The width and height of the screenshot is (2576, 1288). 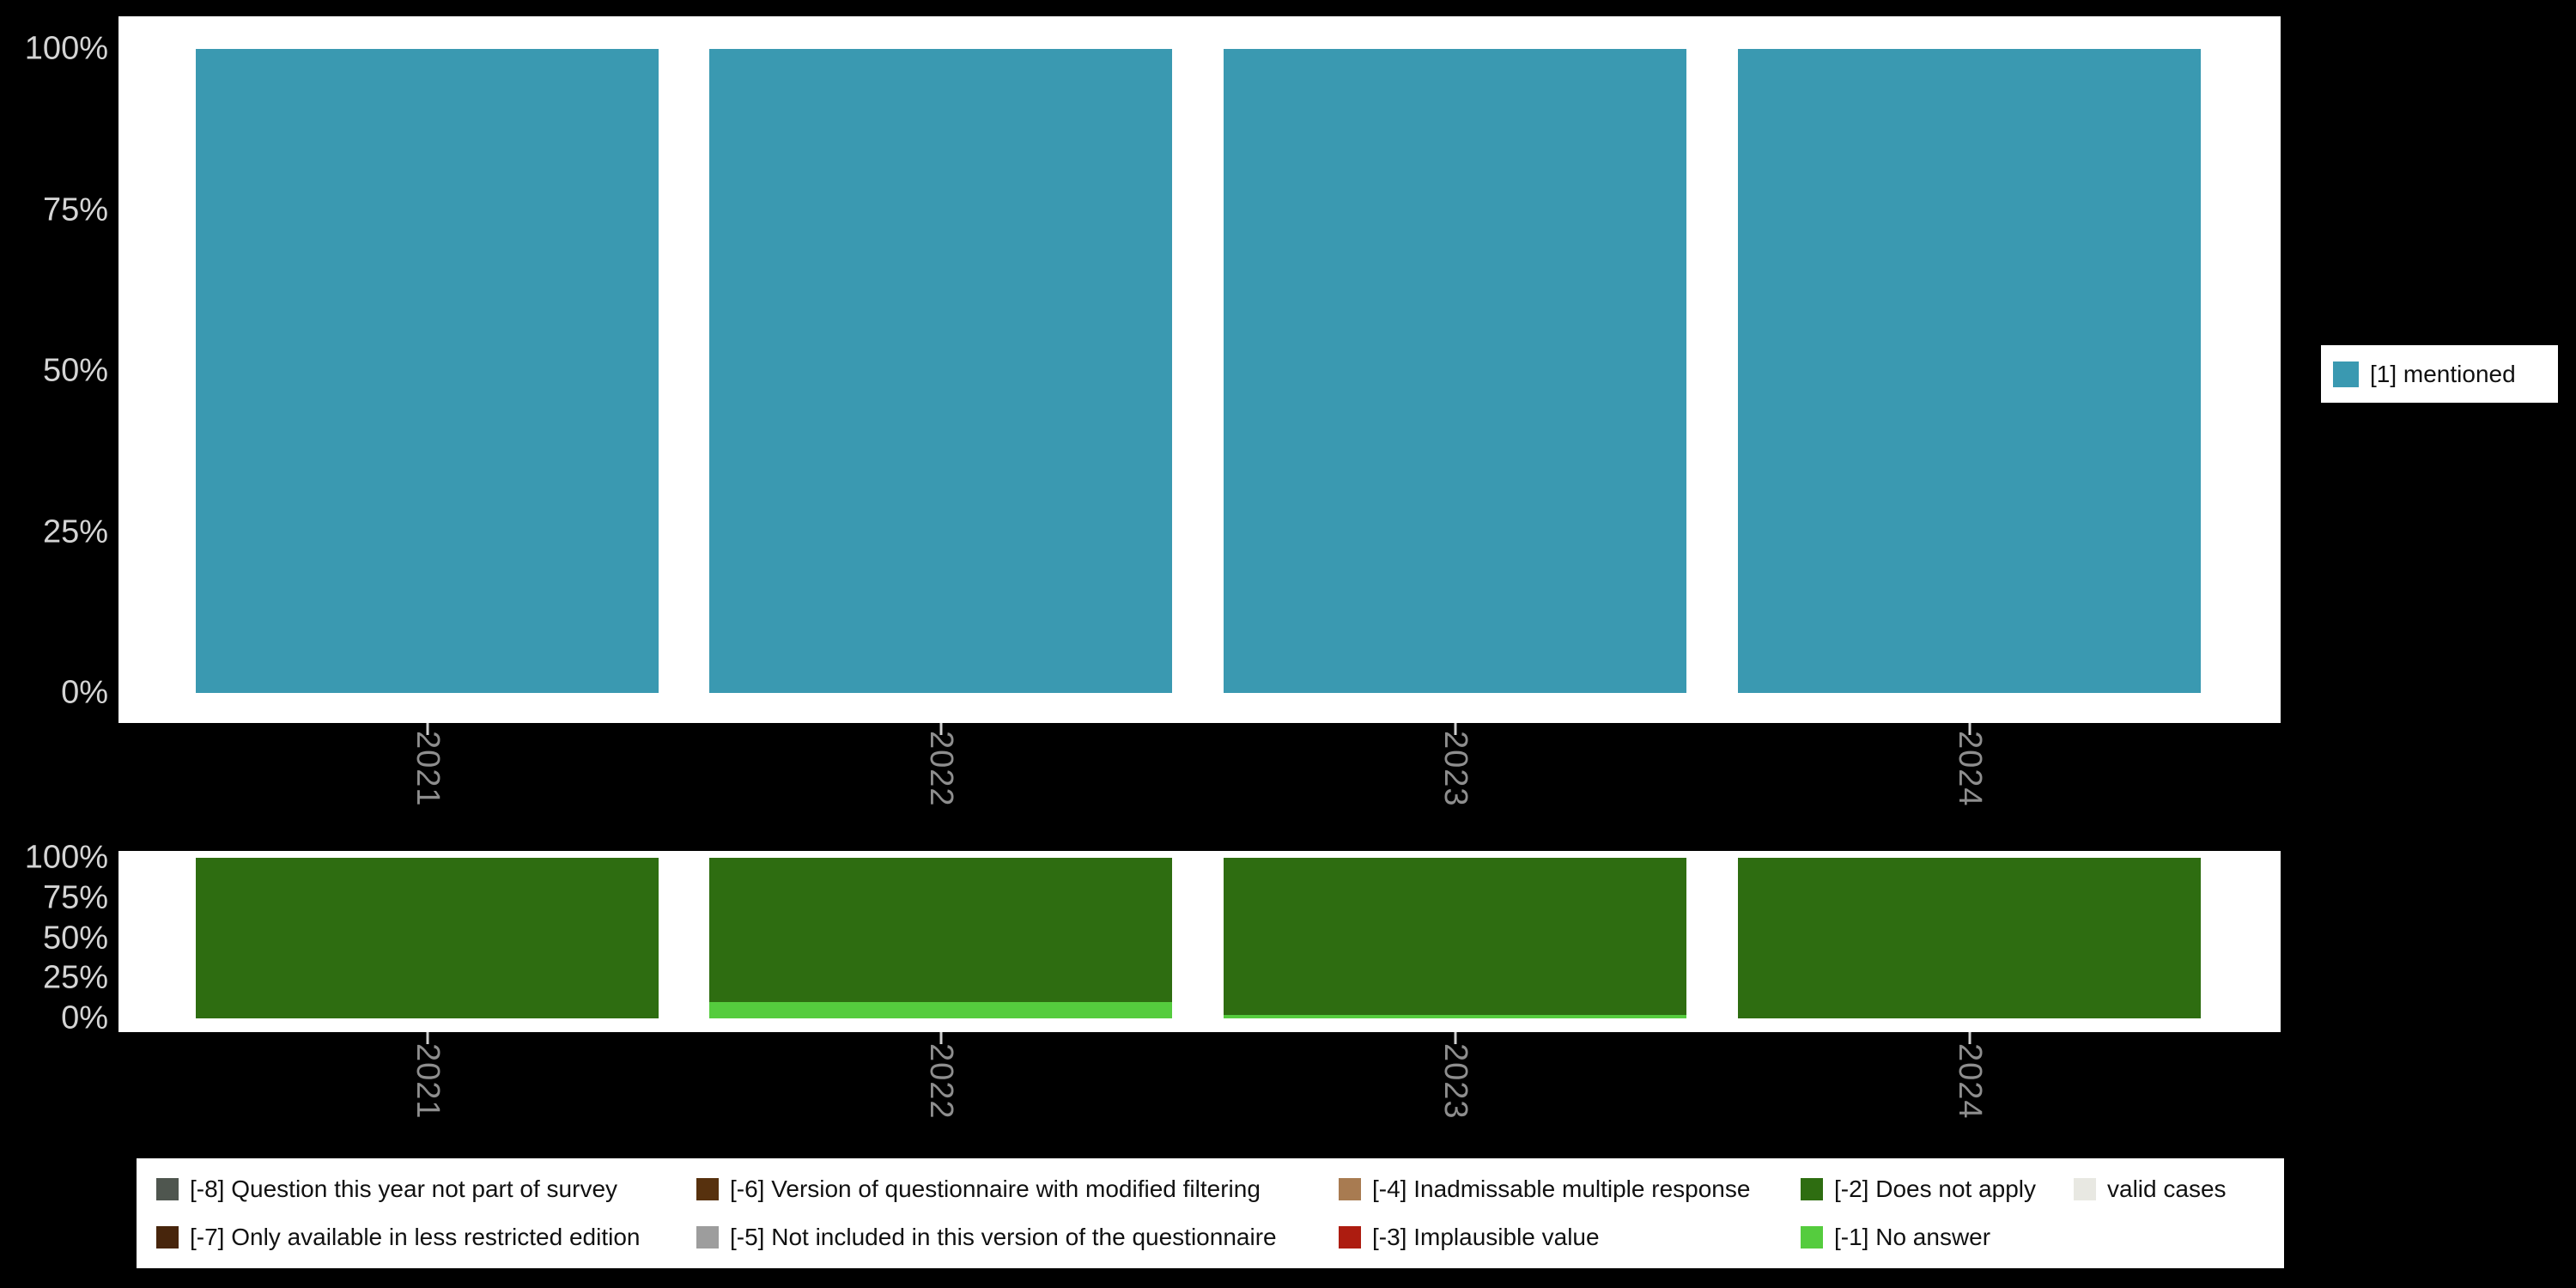 I want to click on chart-0-ytick-label: 50%, so click(x=75, y=370).